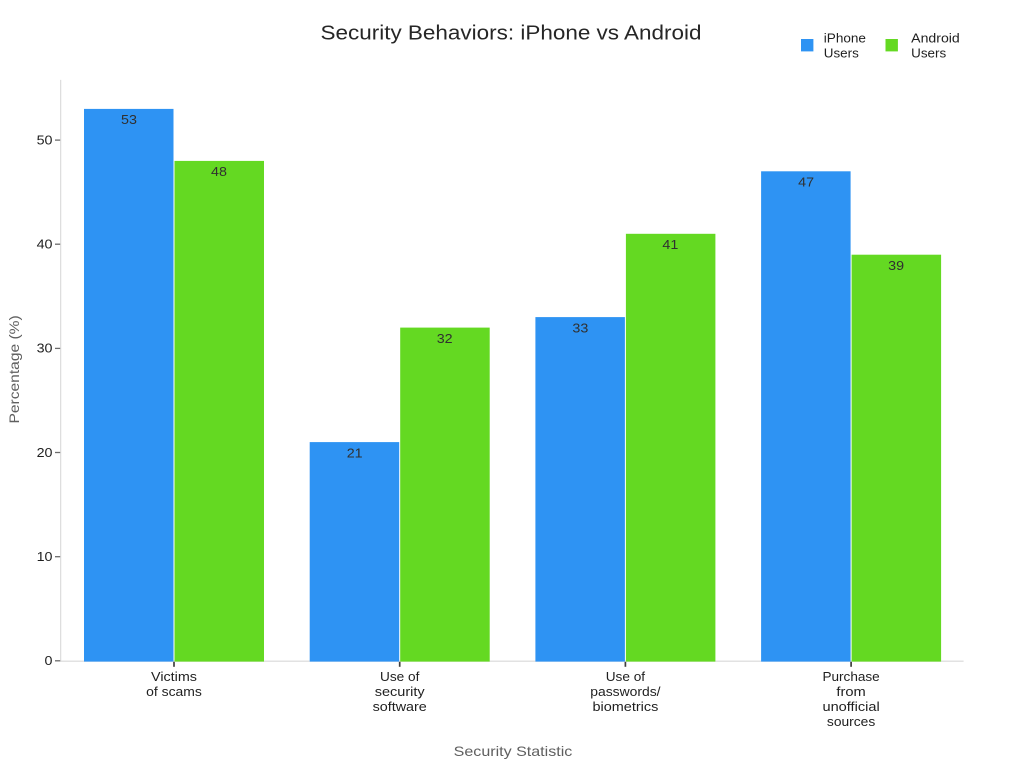 The width and height of the screenshot is (1024, 773). I want to click on svg-text: Android, so click(935, 38).